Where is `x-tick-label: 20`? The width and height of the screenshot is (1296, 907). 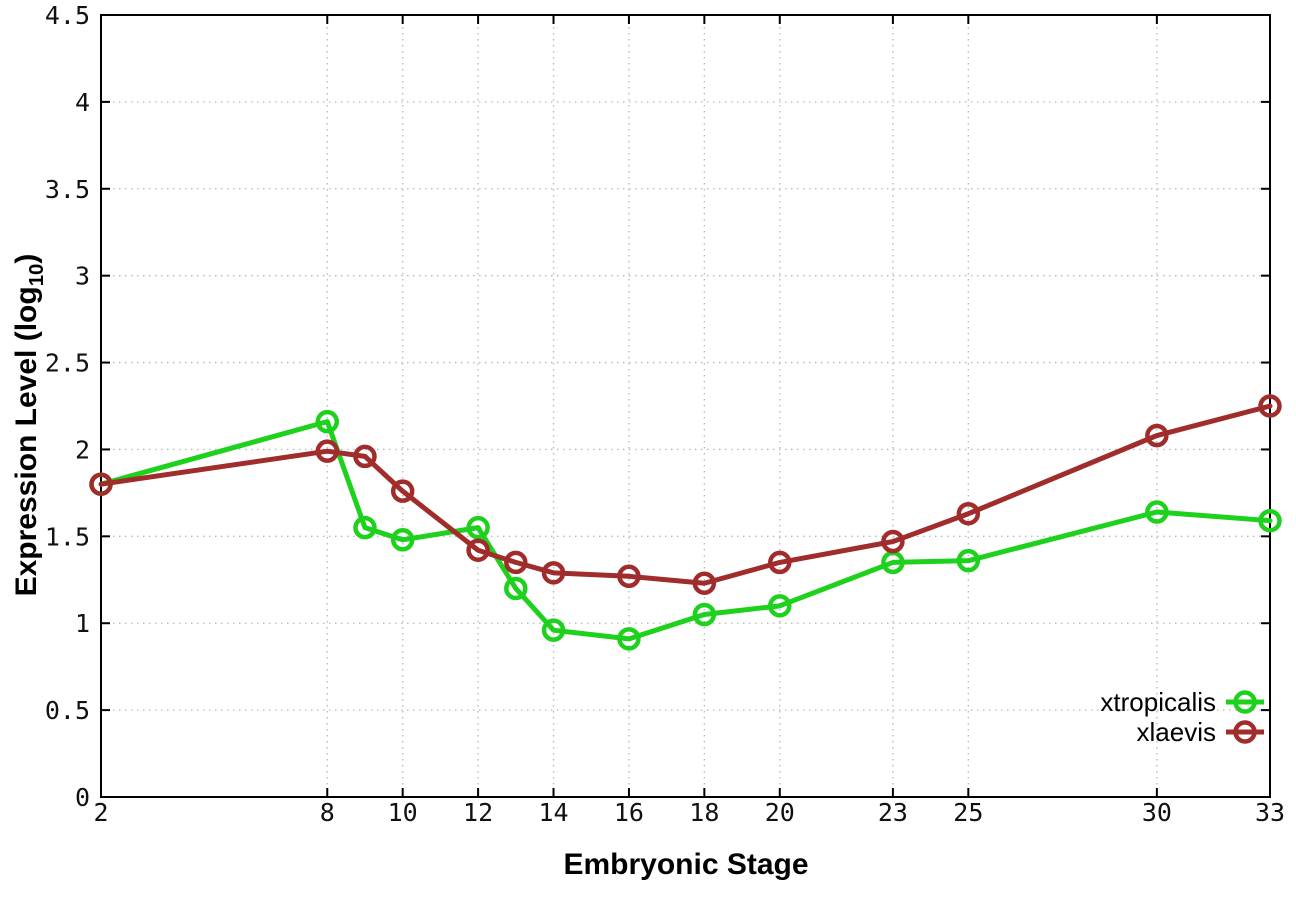
x-tick-label: 20 is located at coordinates (780, 812).